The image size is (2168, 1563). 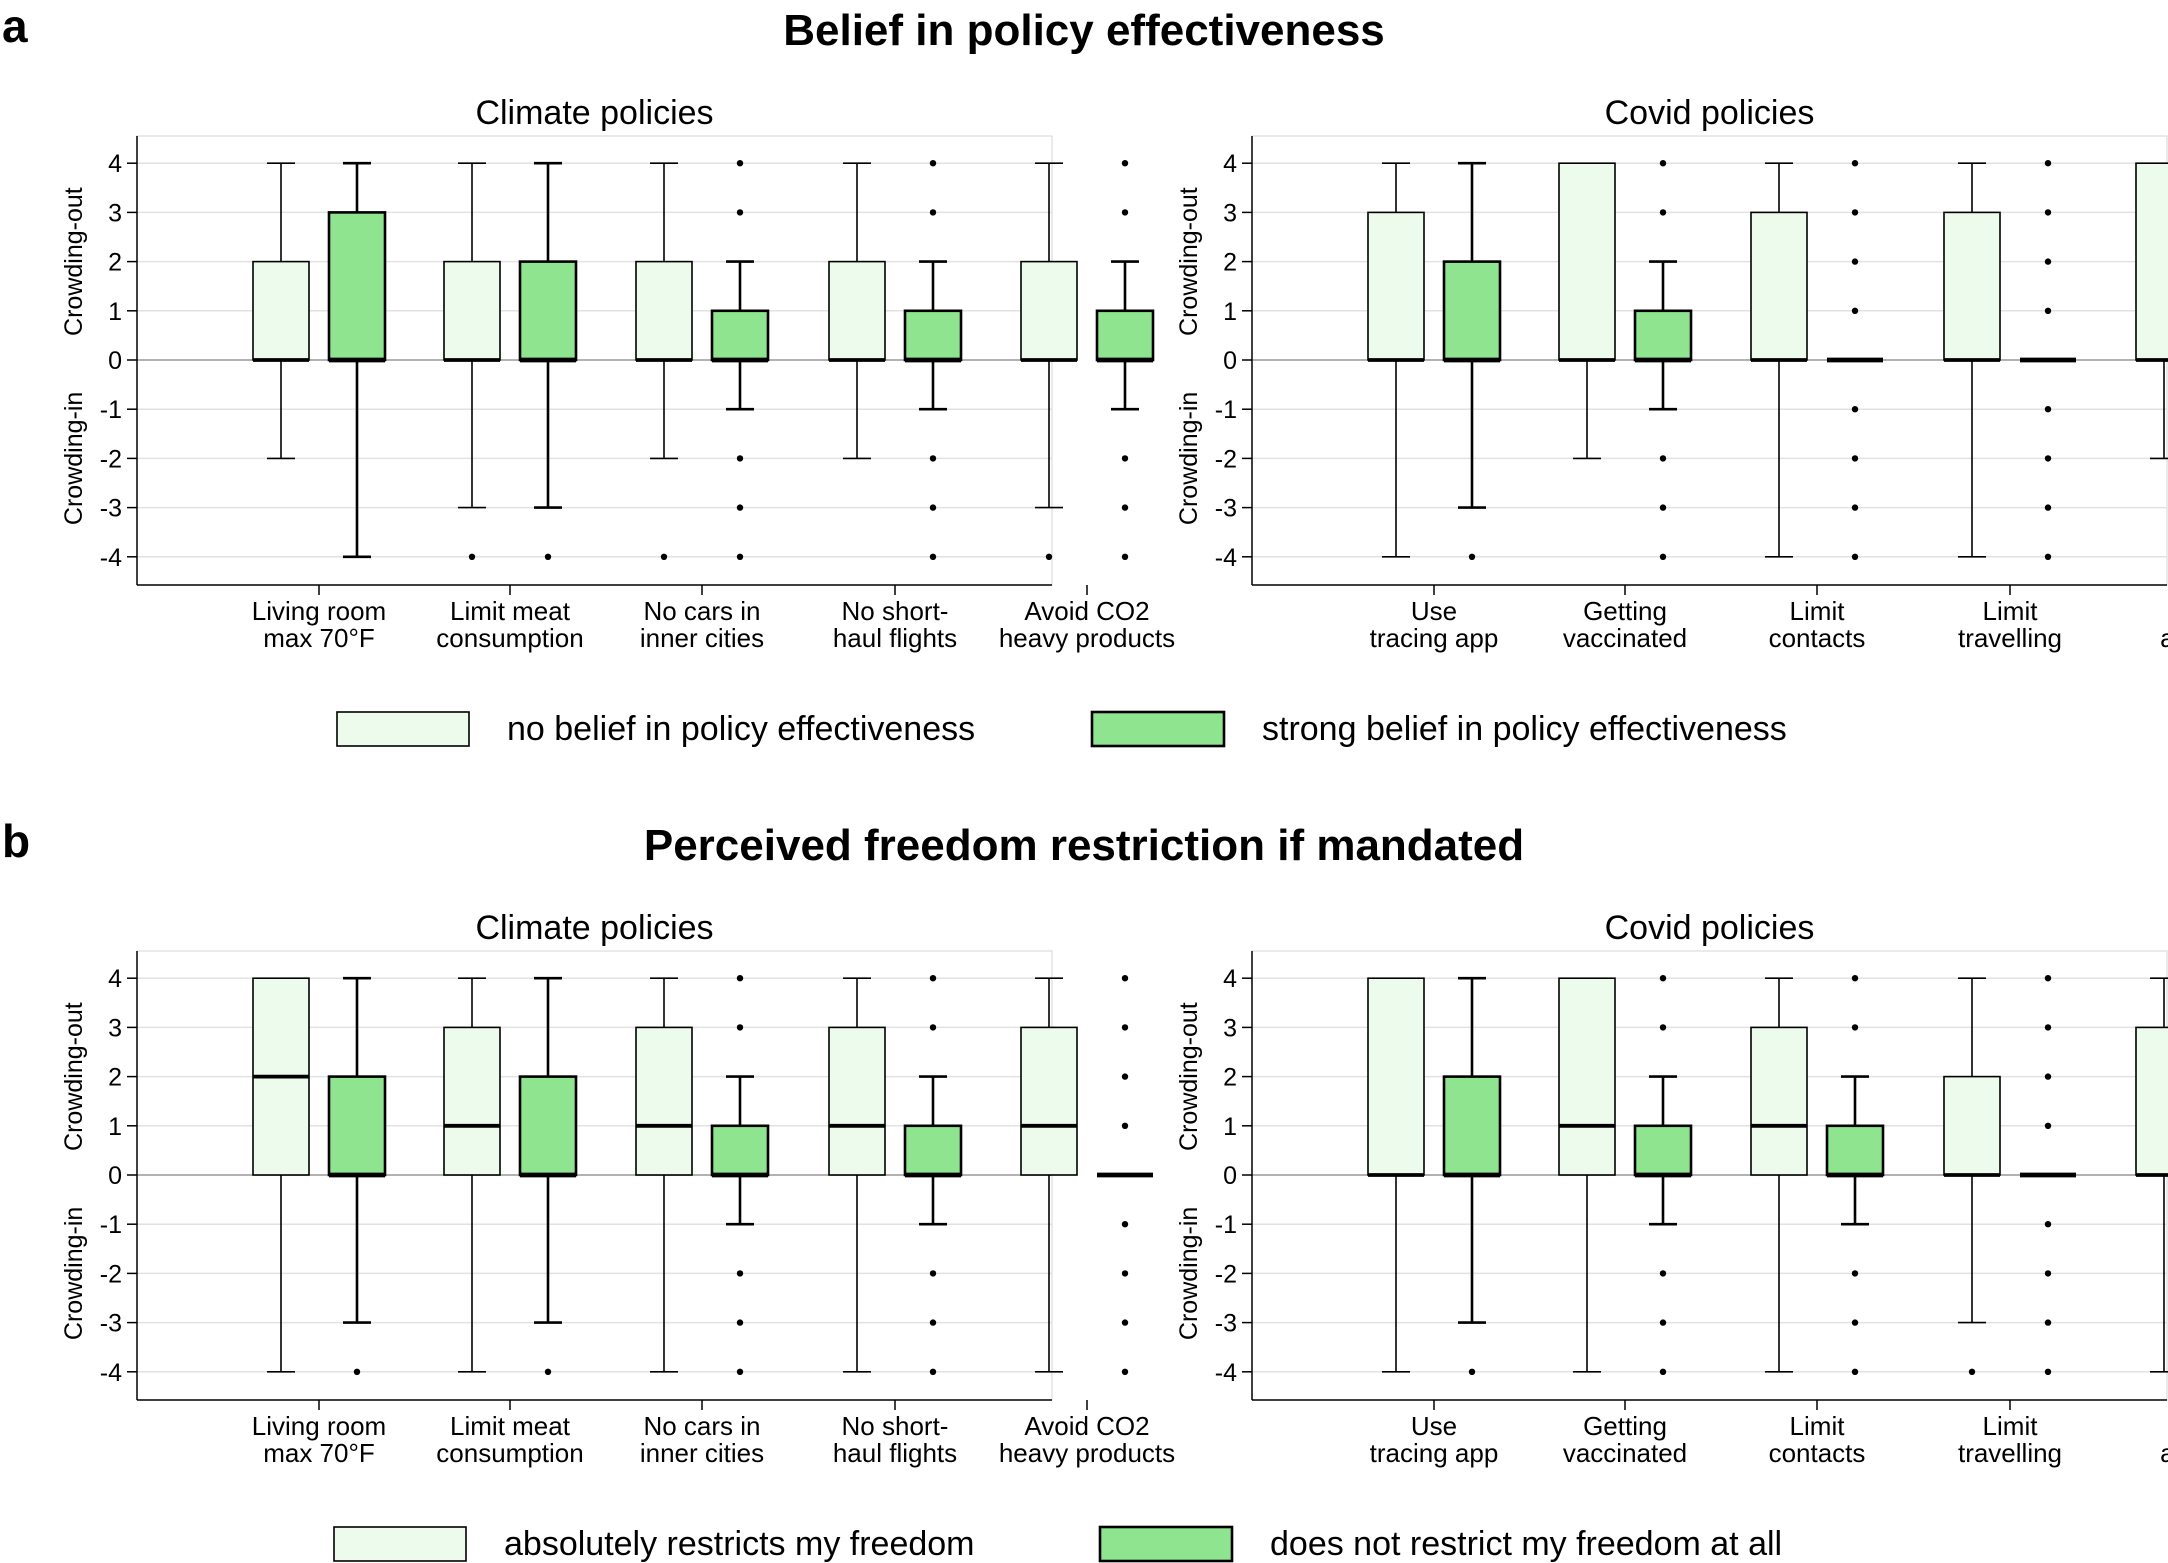 What do you see at coordinates (1087, 1453) in the screenshot?
I see `x-tick-label: heavy products` at bounding box center [1087, 1453].